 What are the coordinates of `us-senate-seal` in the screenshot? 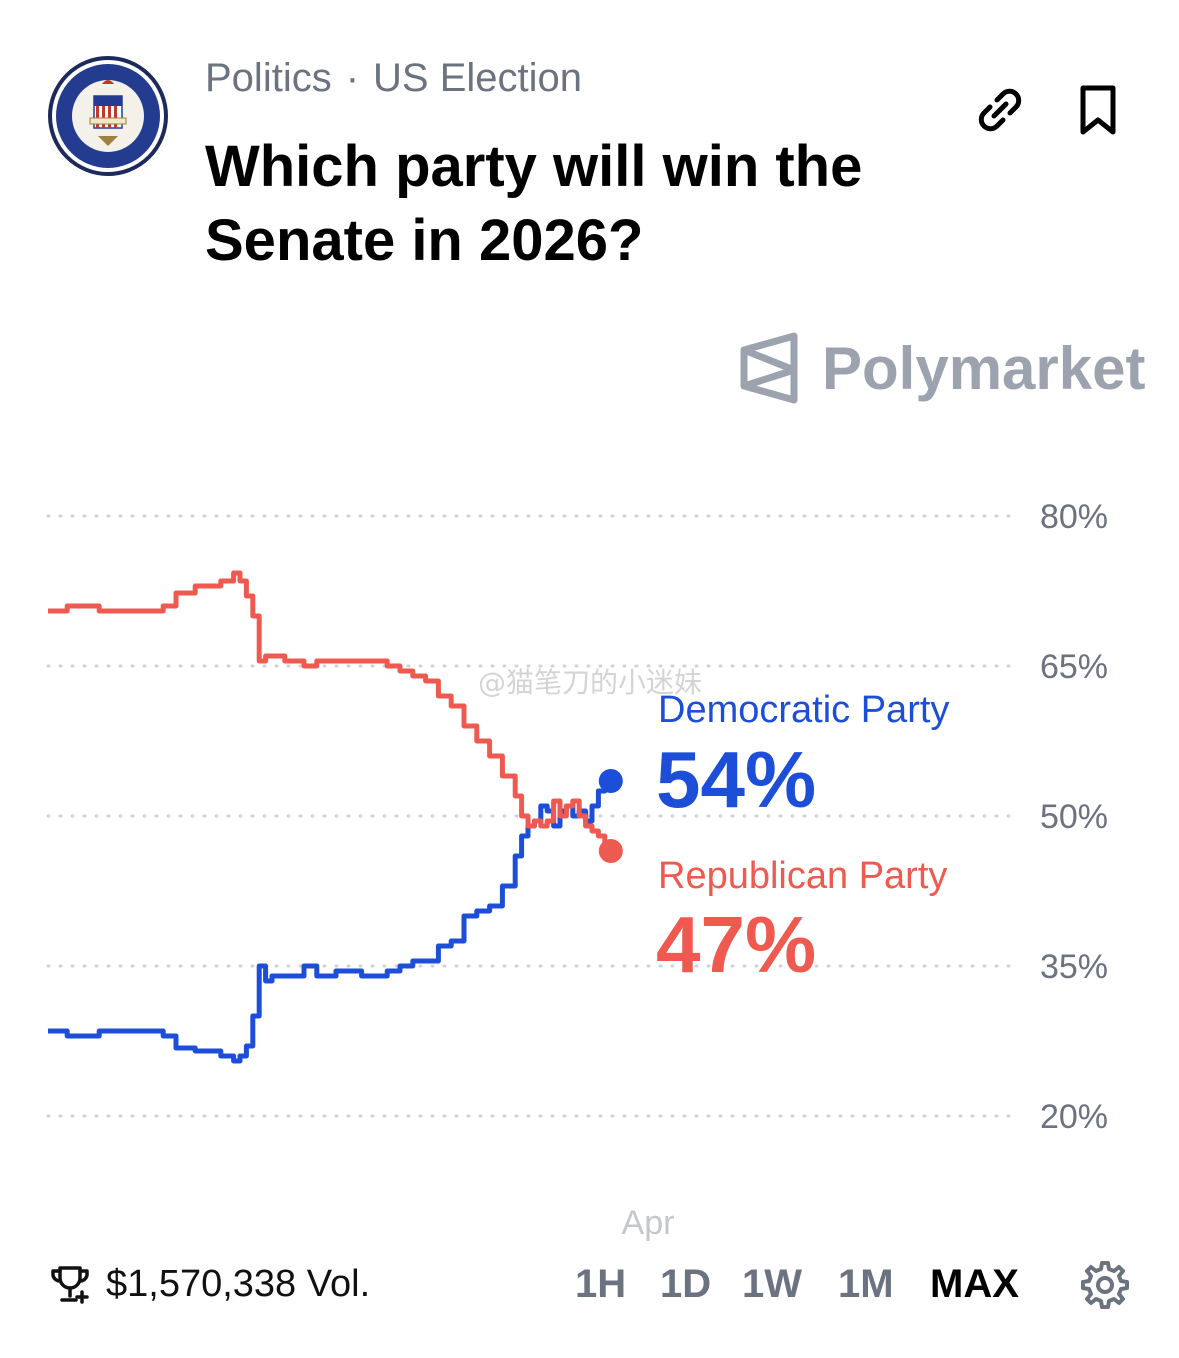 It's located at (108, 116).